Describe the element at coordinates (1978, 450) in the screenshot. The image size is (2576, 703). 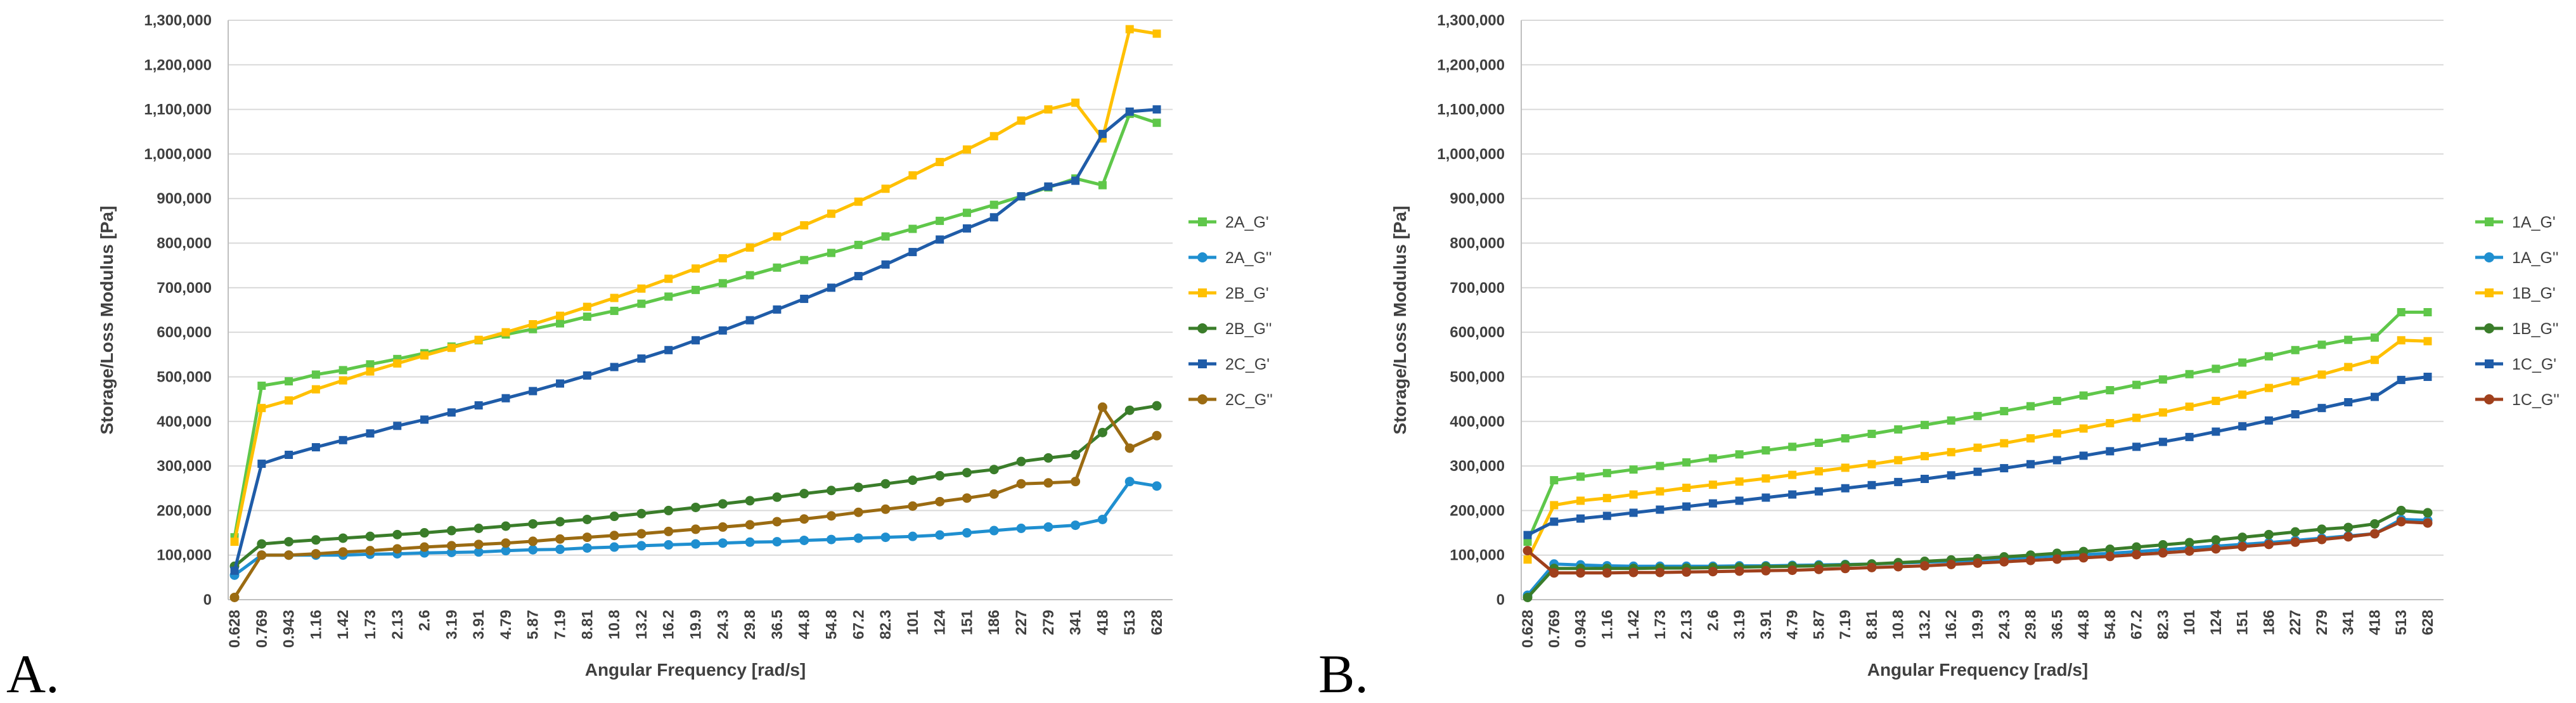
I see `series-1B_G'` at that location.